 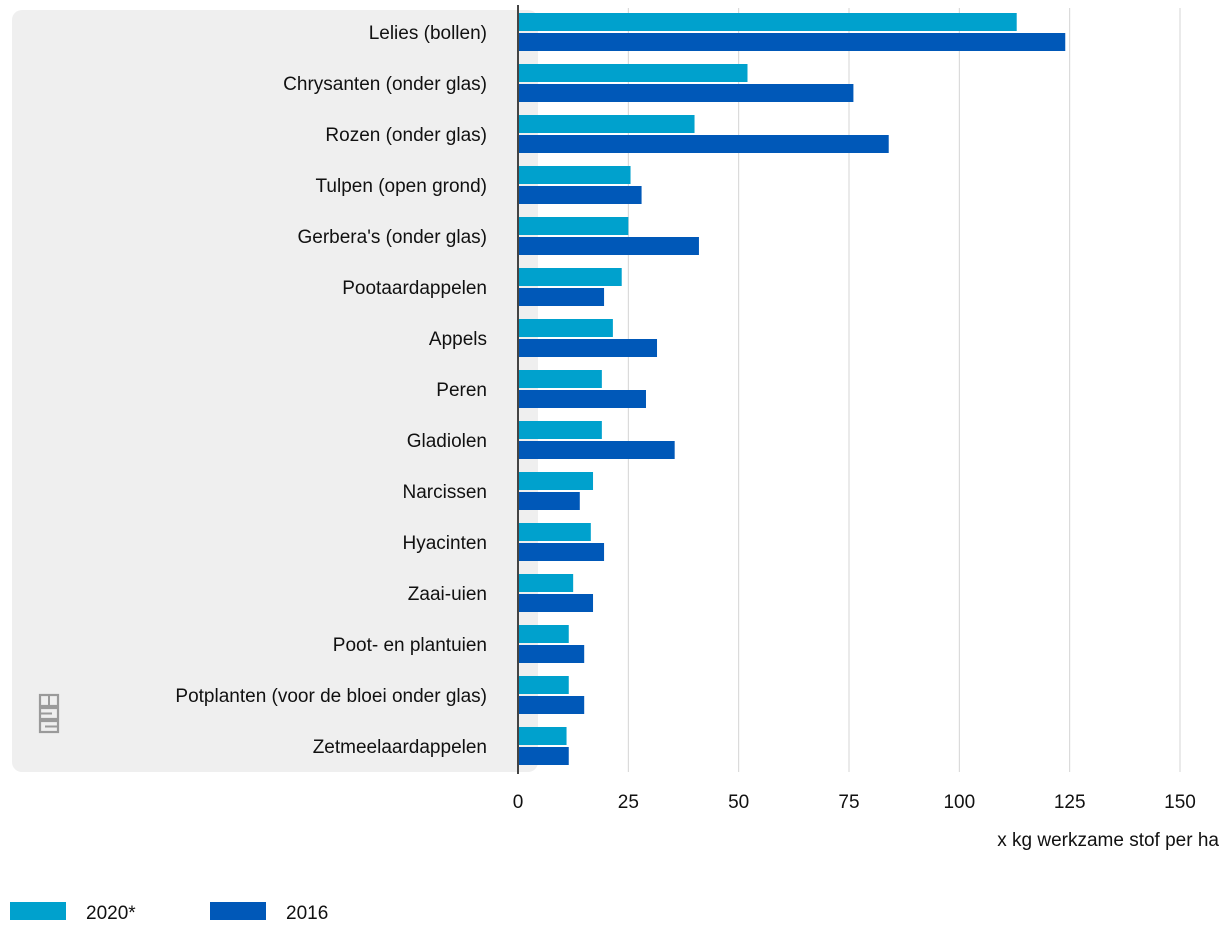 What do you see at coordinates (307, 912) in the screenshot?
I see `legend-label: 2016` at bounding box center [307, 912].